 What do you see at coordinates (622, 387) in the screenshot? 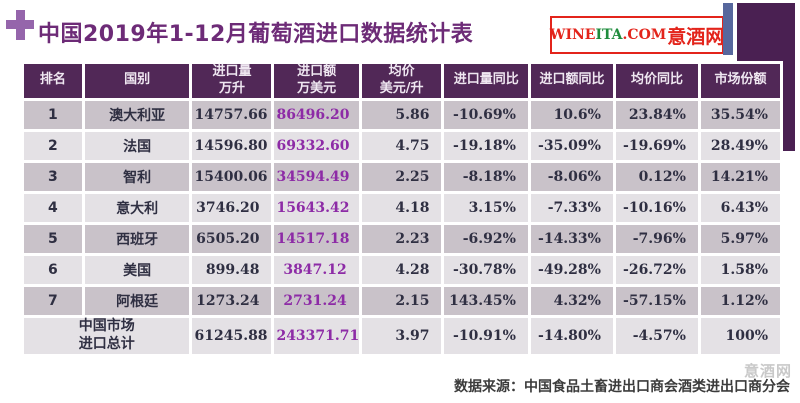
I see `data-source-note: 数据来源：中国食品土畜进出口商会酒类进出口商分会` at bounding box center [622, 387].